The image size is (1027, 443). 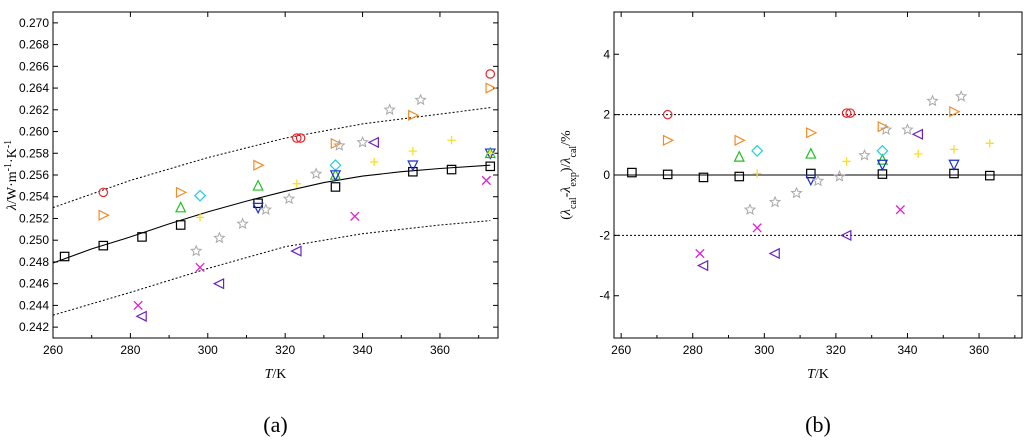 I want to click on x-tick-label: 280, so click(x=130, y=350).